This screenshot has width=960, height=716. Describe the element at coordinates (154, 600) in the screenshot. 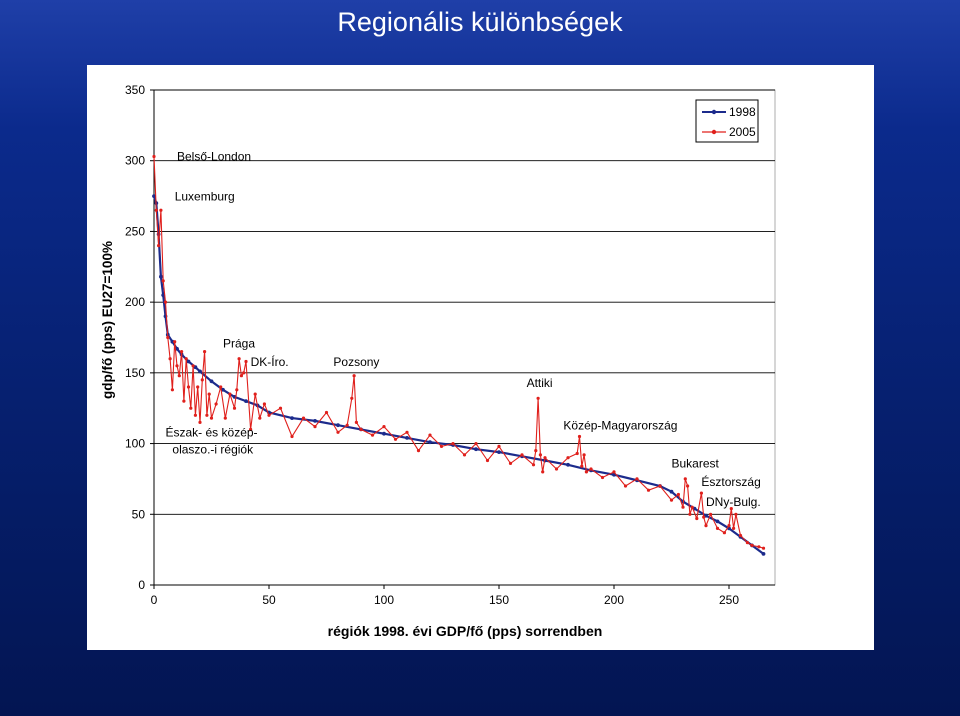

I see `x-tick-label: 0` at that location.